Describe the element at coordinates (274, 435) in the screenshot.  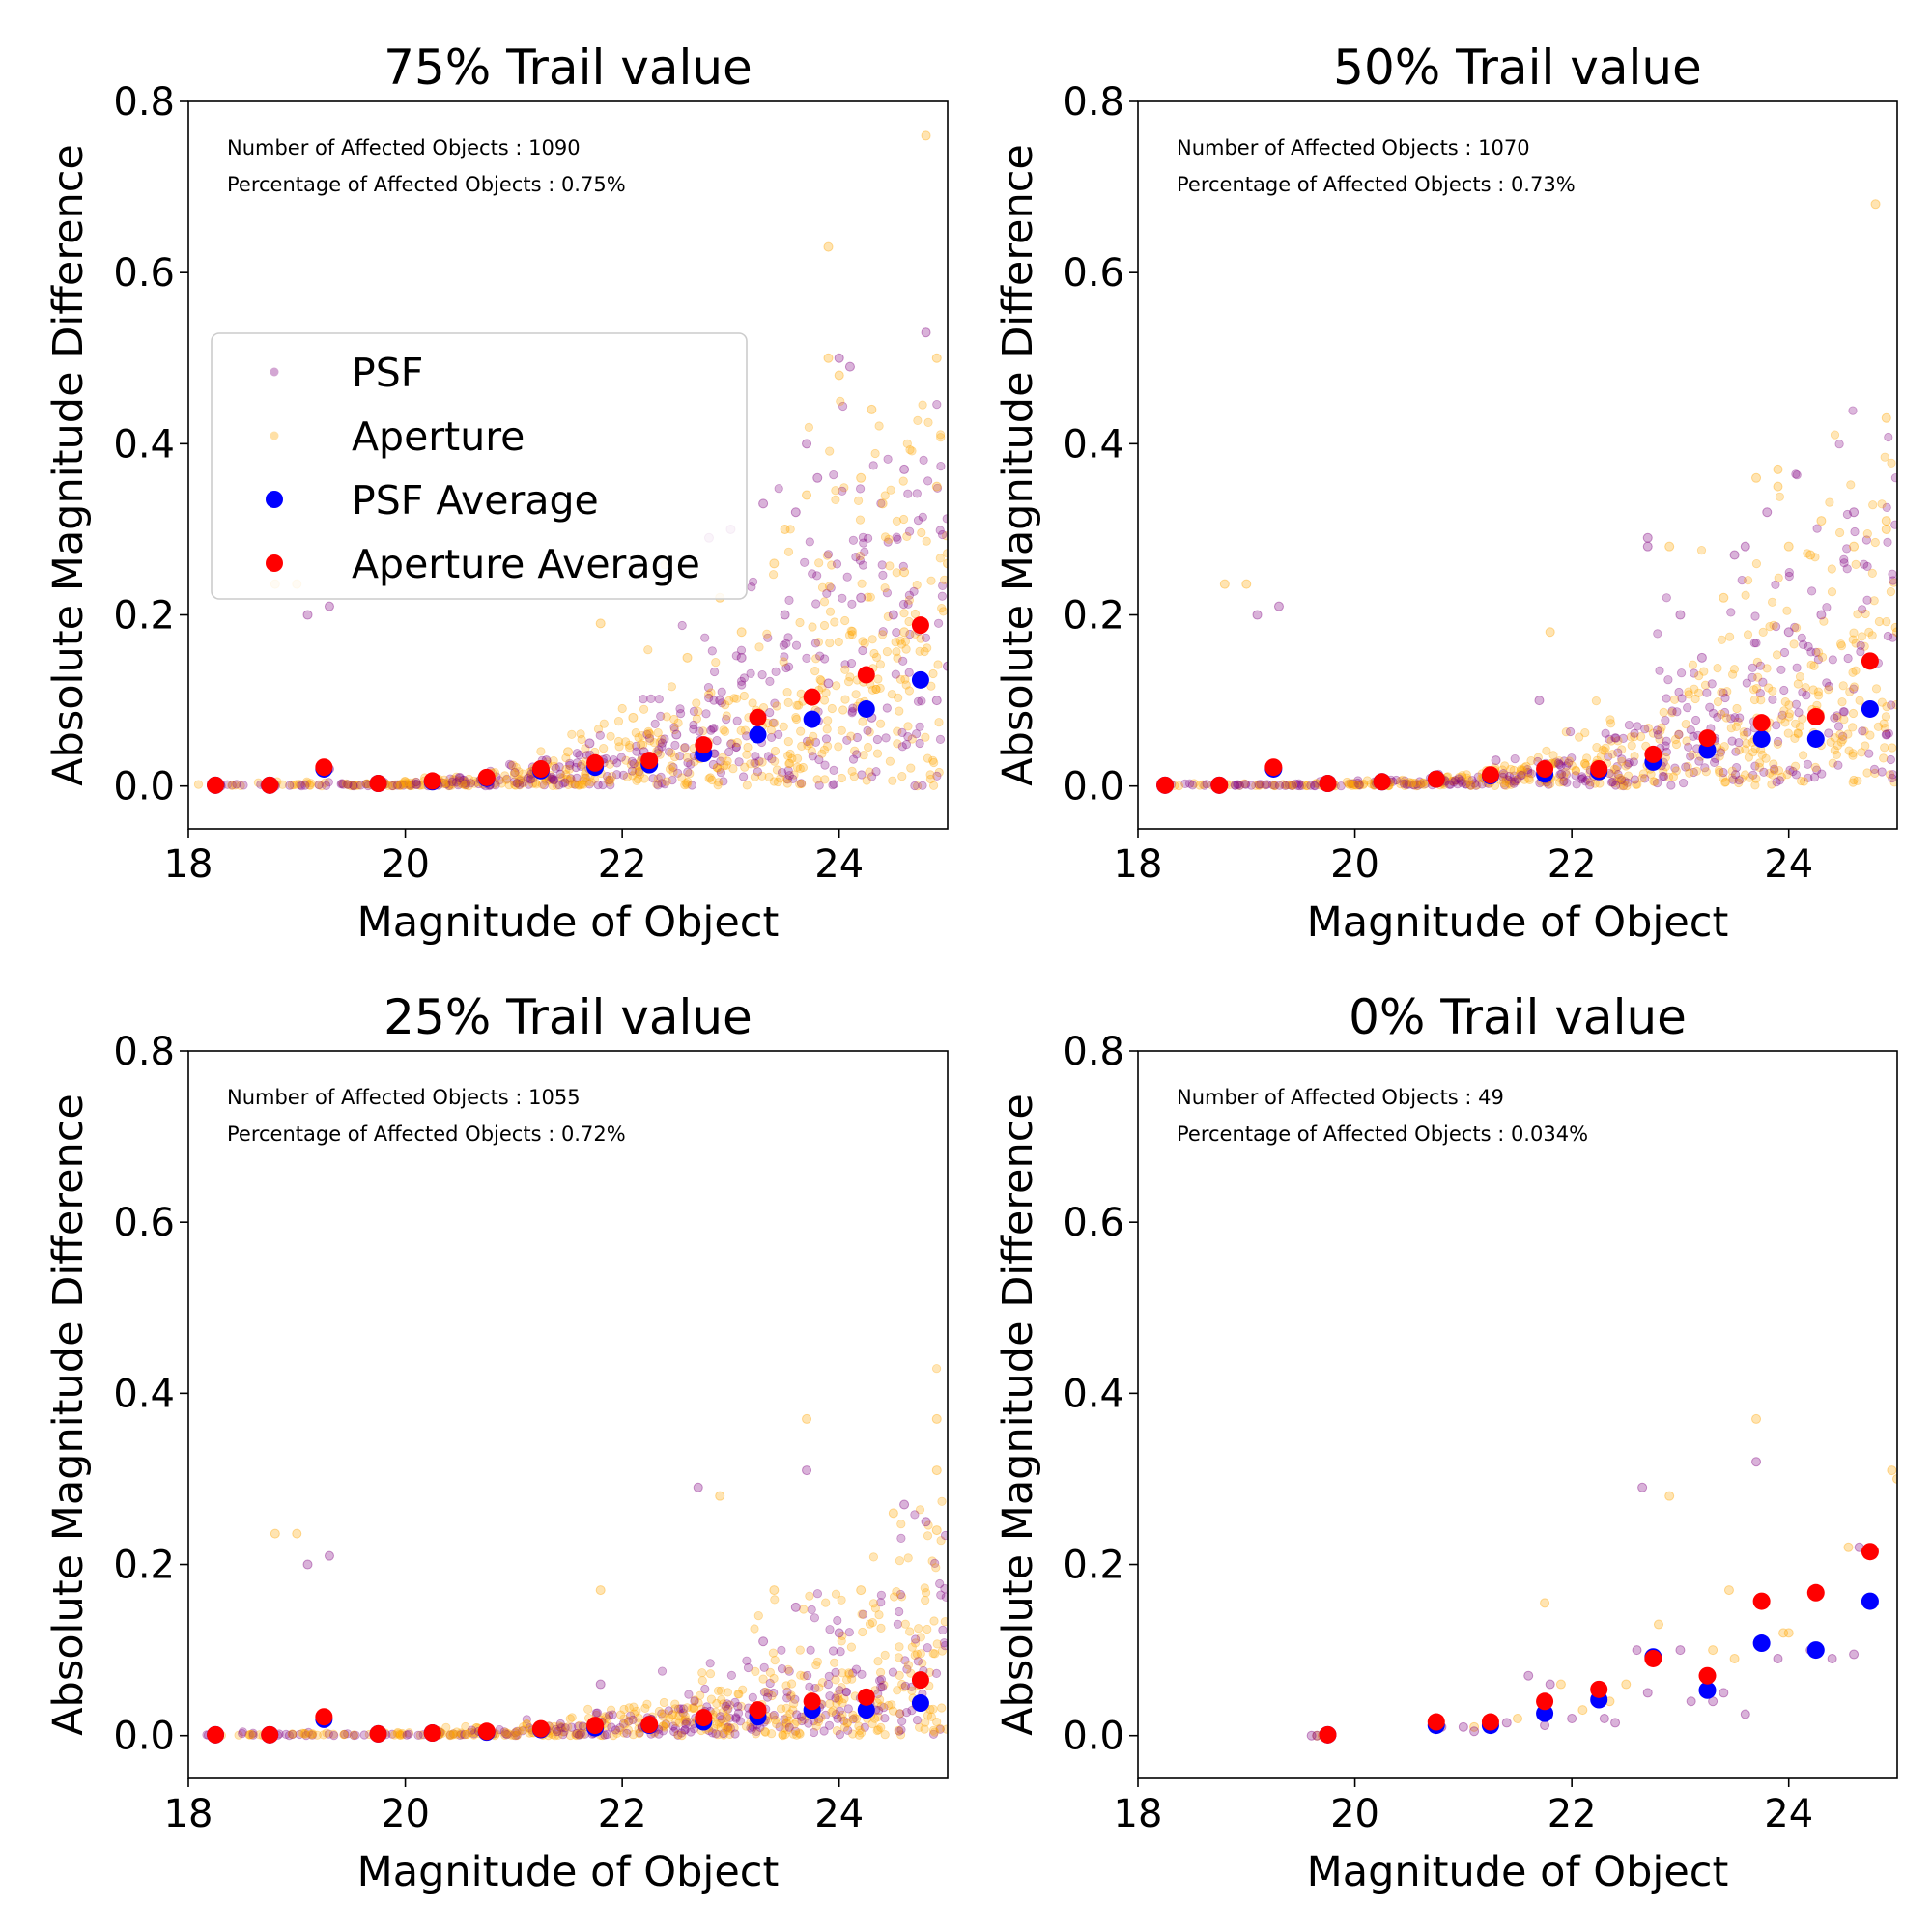
I see `legend-marker` at that location.